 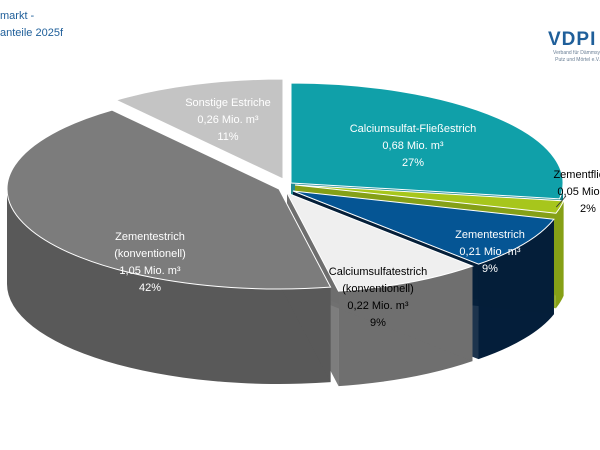 I want to click on logo-subtitle-2: Putz und Mörtel e.V., so click(x=577, y=60).